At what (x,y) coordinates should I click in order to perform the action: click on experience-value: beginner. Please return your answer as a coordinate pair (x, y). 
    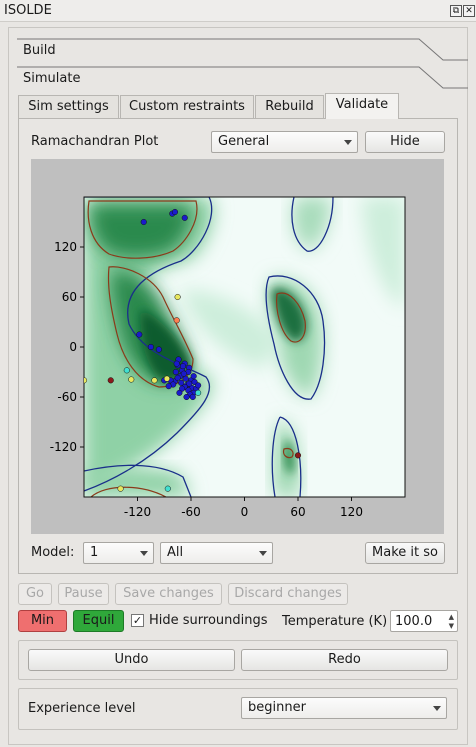
    Looking at the image, I should click on (277, 707).